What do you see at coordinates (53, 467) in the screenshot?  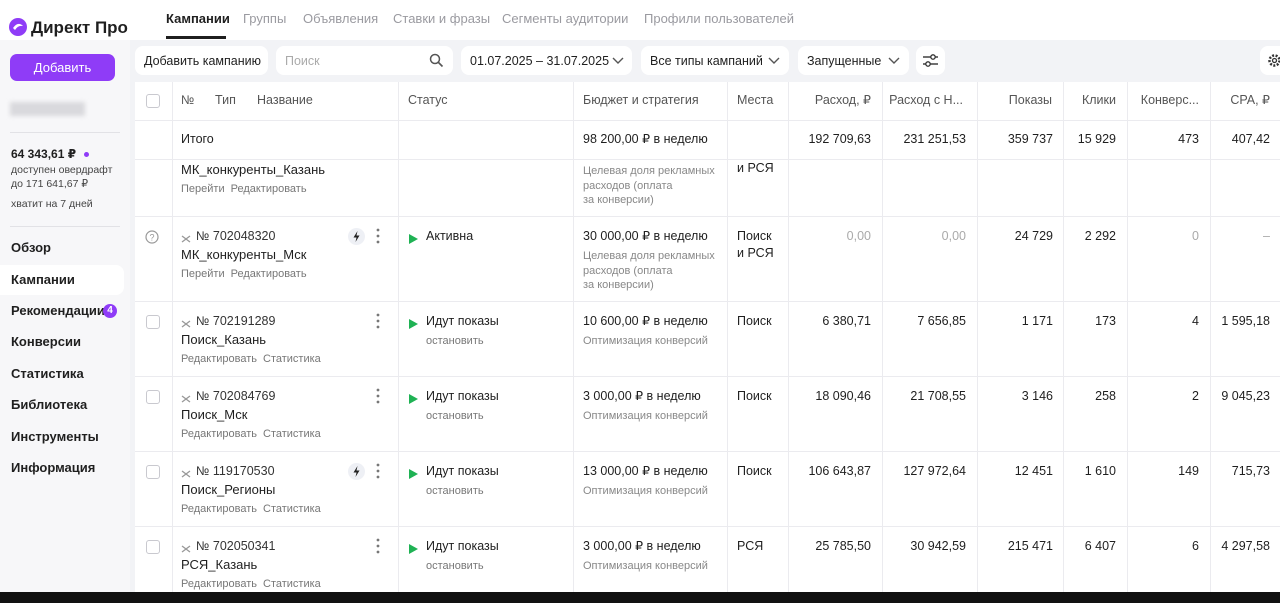 I see `nav-item: Информация` at bounding box center [53, 467].